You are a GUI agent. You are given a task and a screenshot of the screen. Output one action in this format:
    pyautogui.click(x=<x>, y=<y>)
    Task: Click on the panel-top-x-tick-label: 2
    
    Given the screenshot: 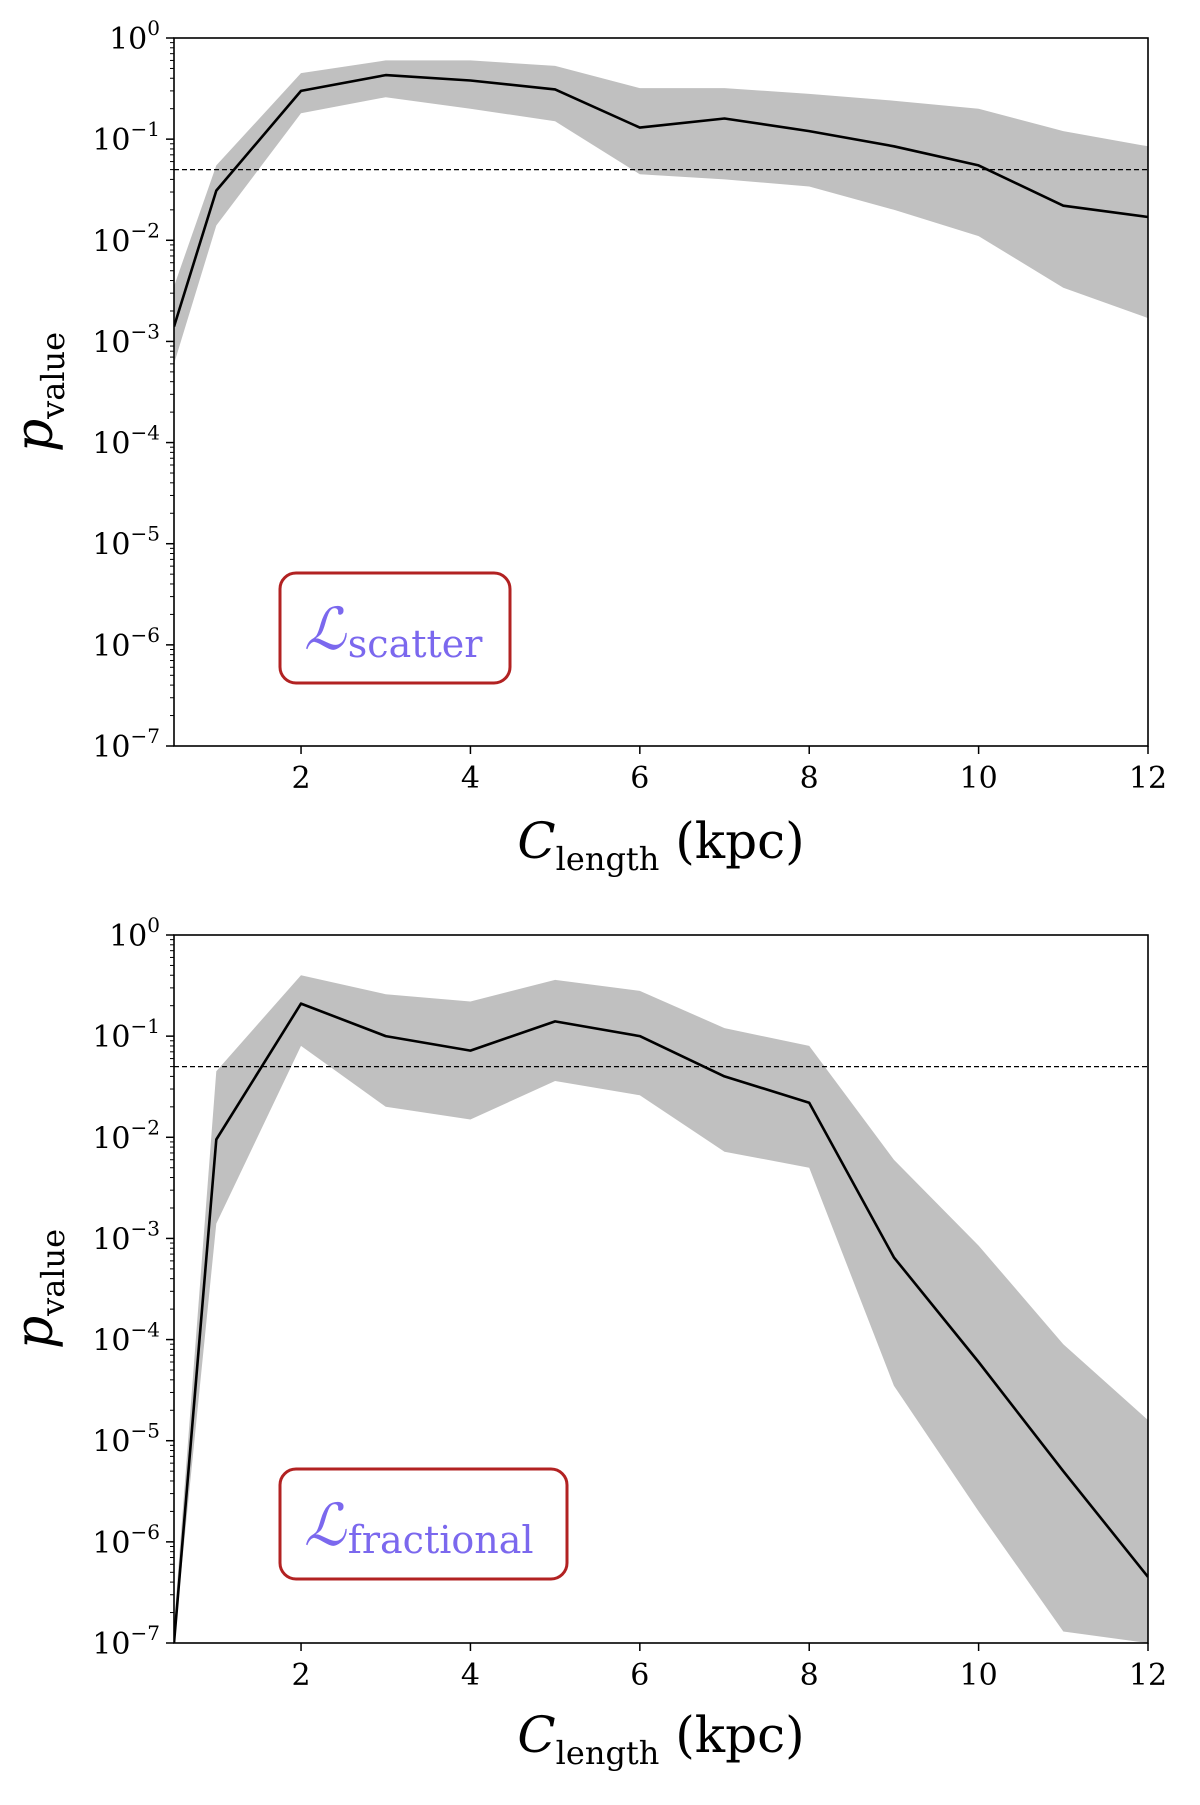 What is the action you would take?
    pyautogui.click(x=300, y=778)
    